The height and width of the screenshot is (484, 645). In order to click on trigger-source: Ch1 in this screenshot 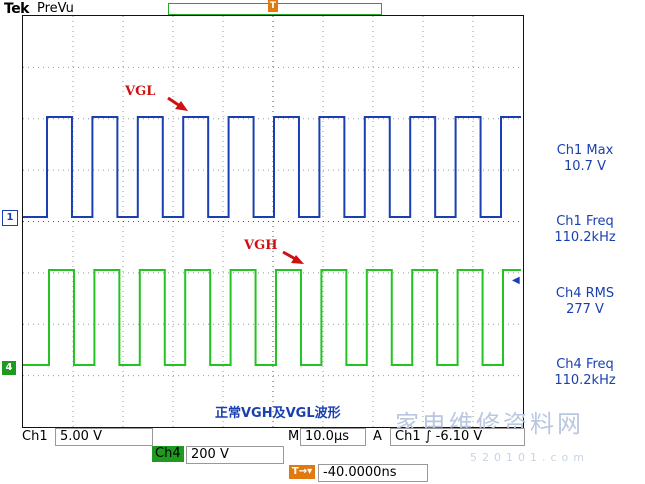, I will do `click(408, 436)`.